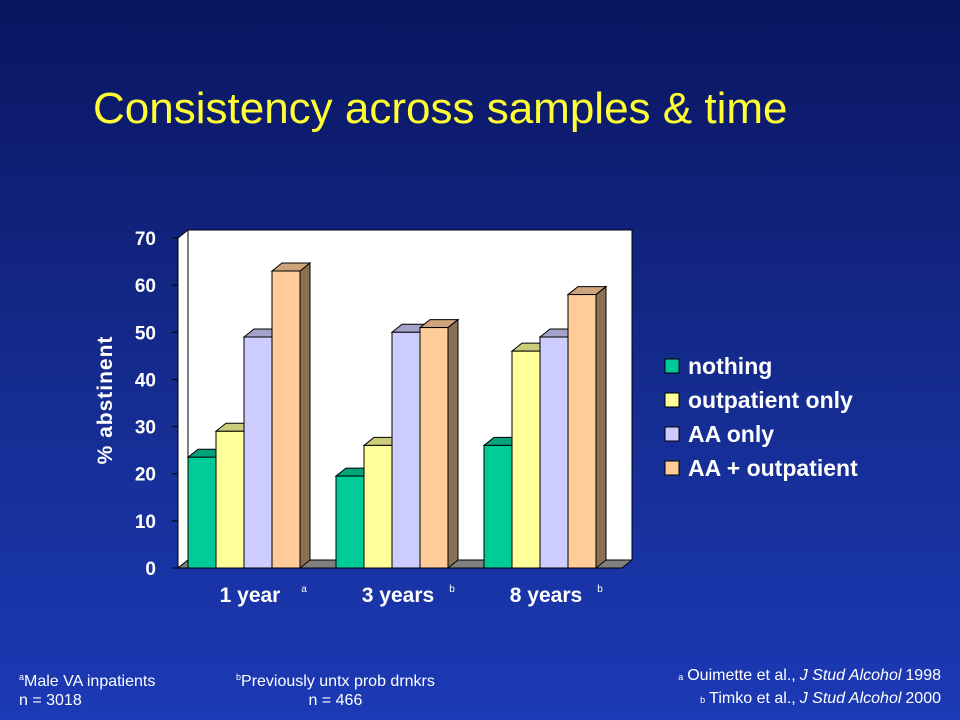 Image resolution: width=960 pixels, height=720 pixels. I want to click on y-axis-label: % abstinent, so click(105, 400).